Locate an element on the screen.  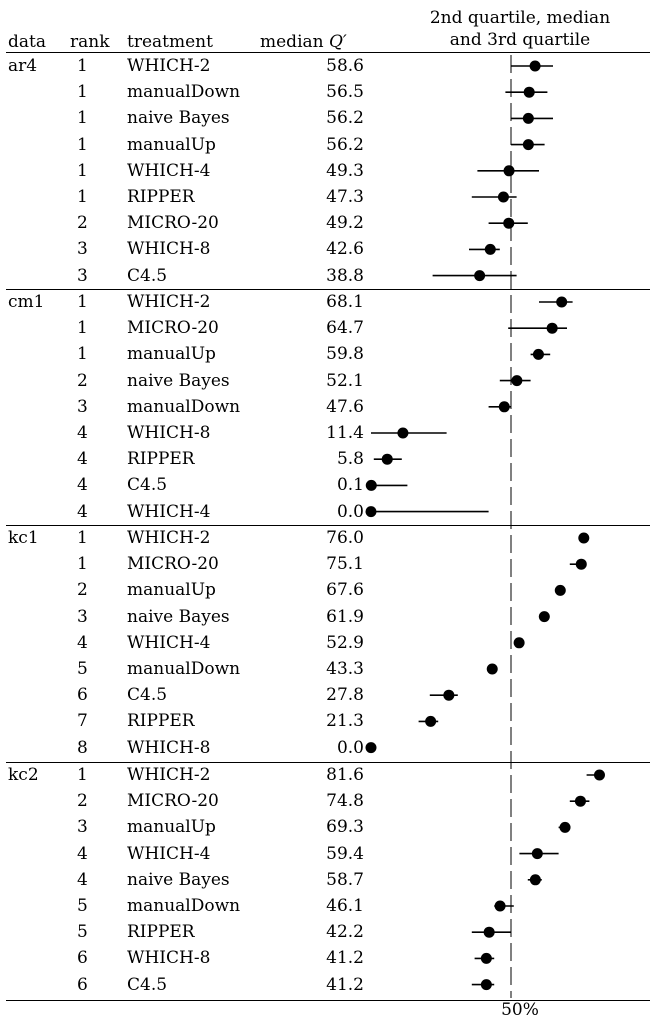
median-cell: 56.5 is located at coordinates (345, 92).